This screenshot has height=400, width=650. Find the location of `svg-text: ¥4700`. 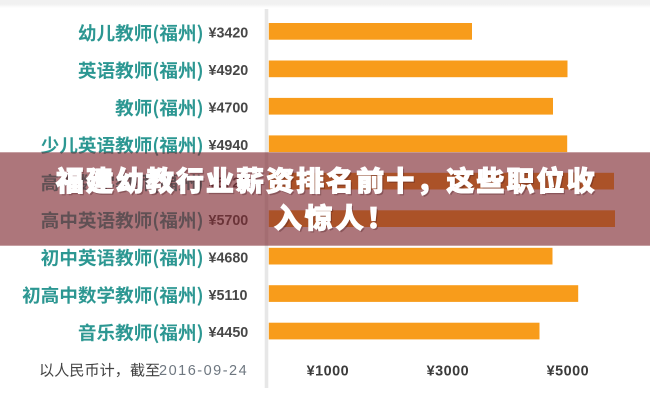

svg-text: ¥4700 is located at coordinates (229, 109).